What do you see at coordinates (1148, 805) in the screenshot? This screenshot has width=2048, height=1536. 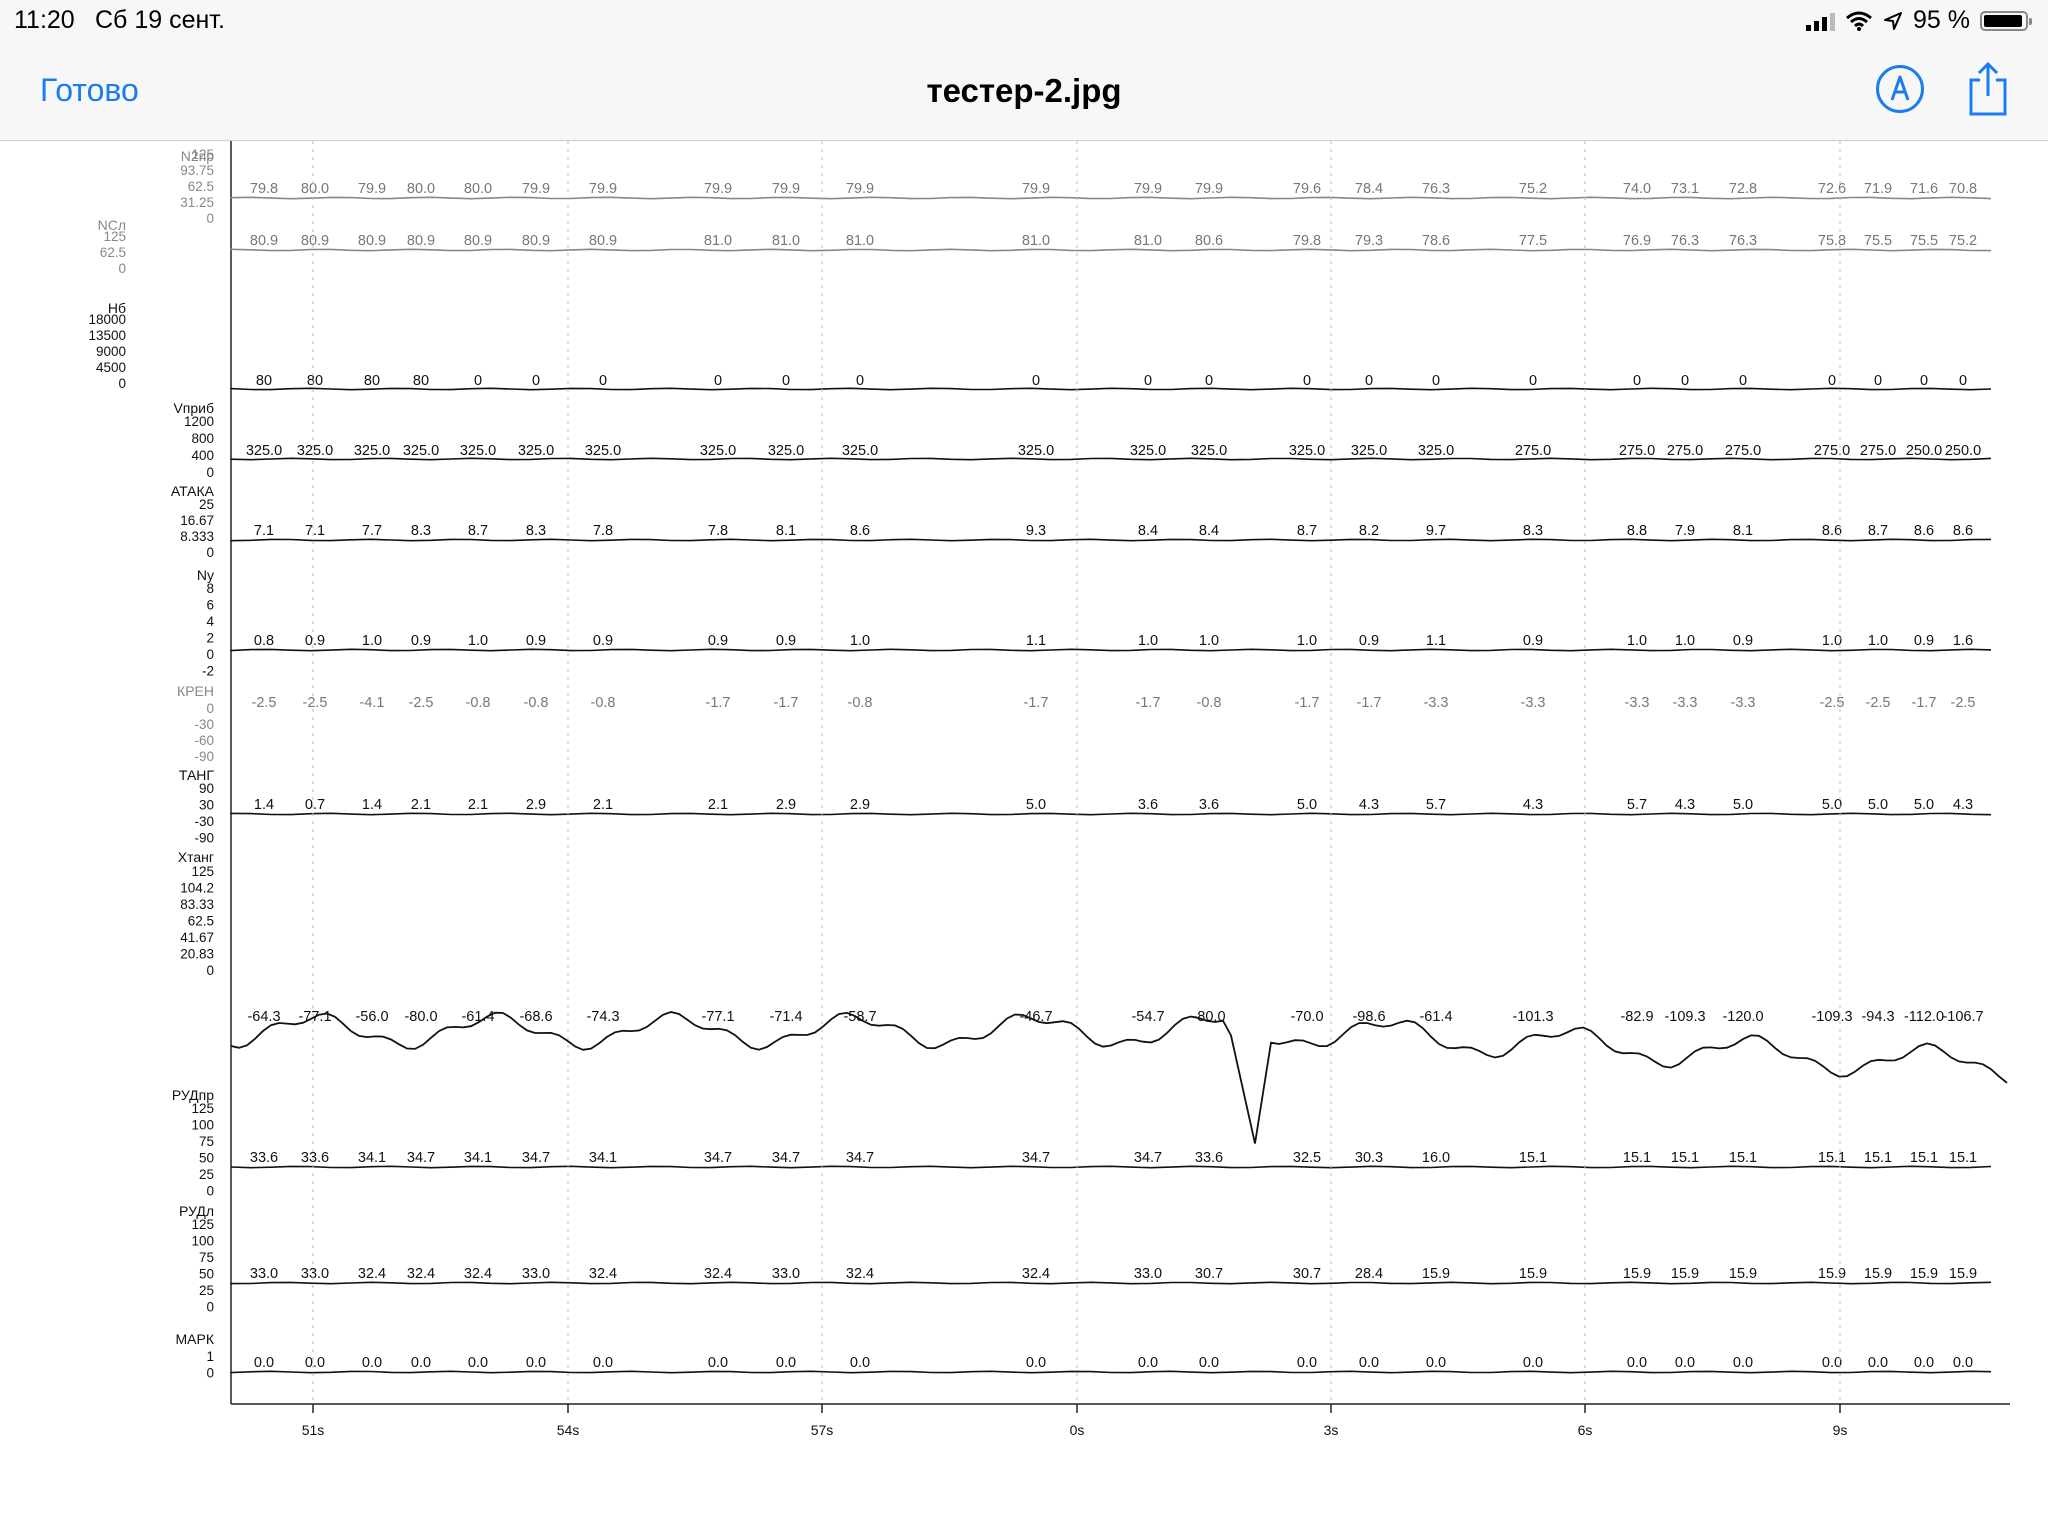 I see `value-tg: 3.6` at bounding box center [1148, 805].